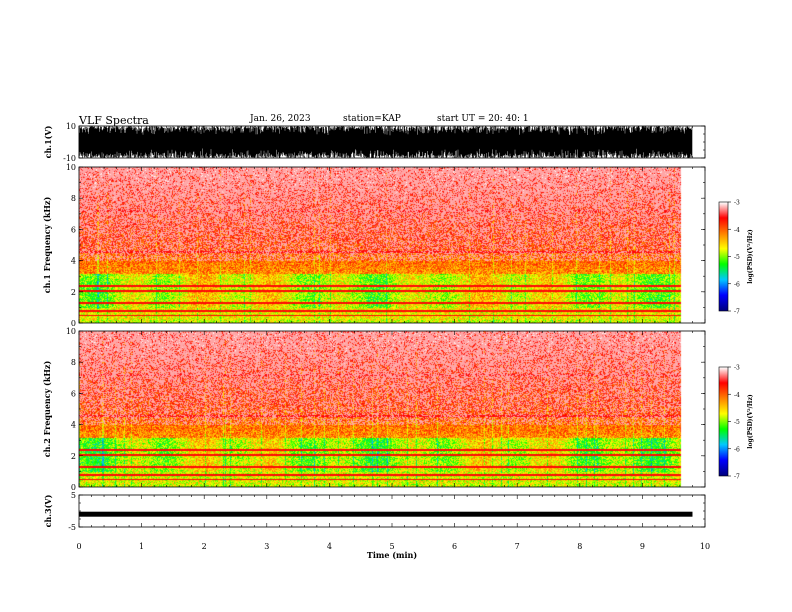 Image resolution: width=792 pixels, height=612 pixels. I want to click on ch1-spectrogram-ylabel: ch.1 Frequency (kHz), so click(47, 245).